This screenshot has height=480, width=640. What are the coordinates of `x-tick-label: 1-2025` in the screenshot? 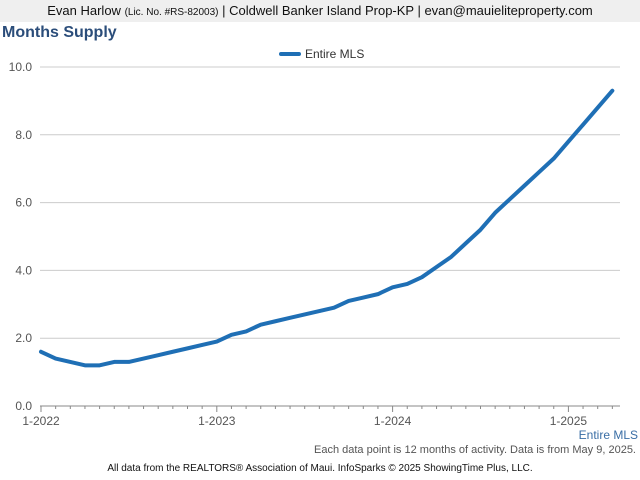 It's located at (569, 421).